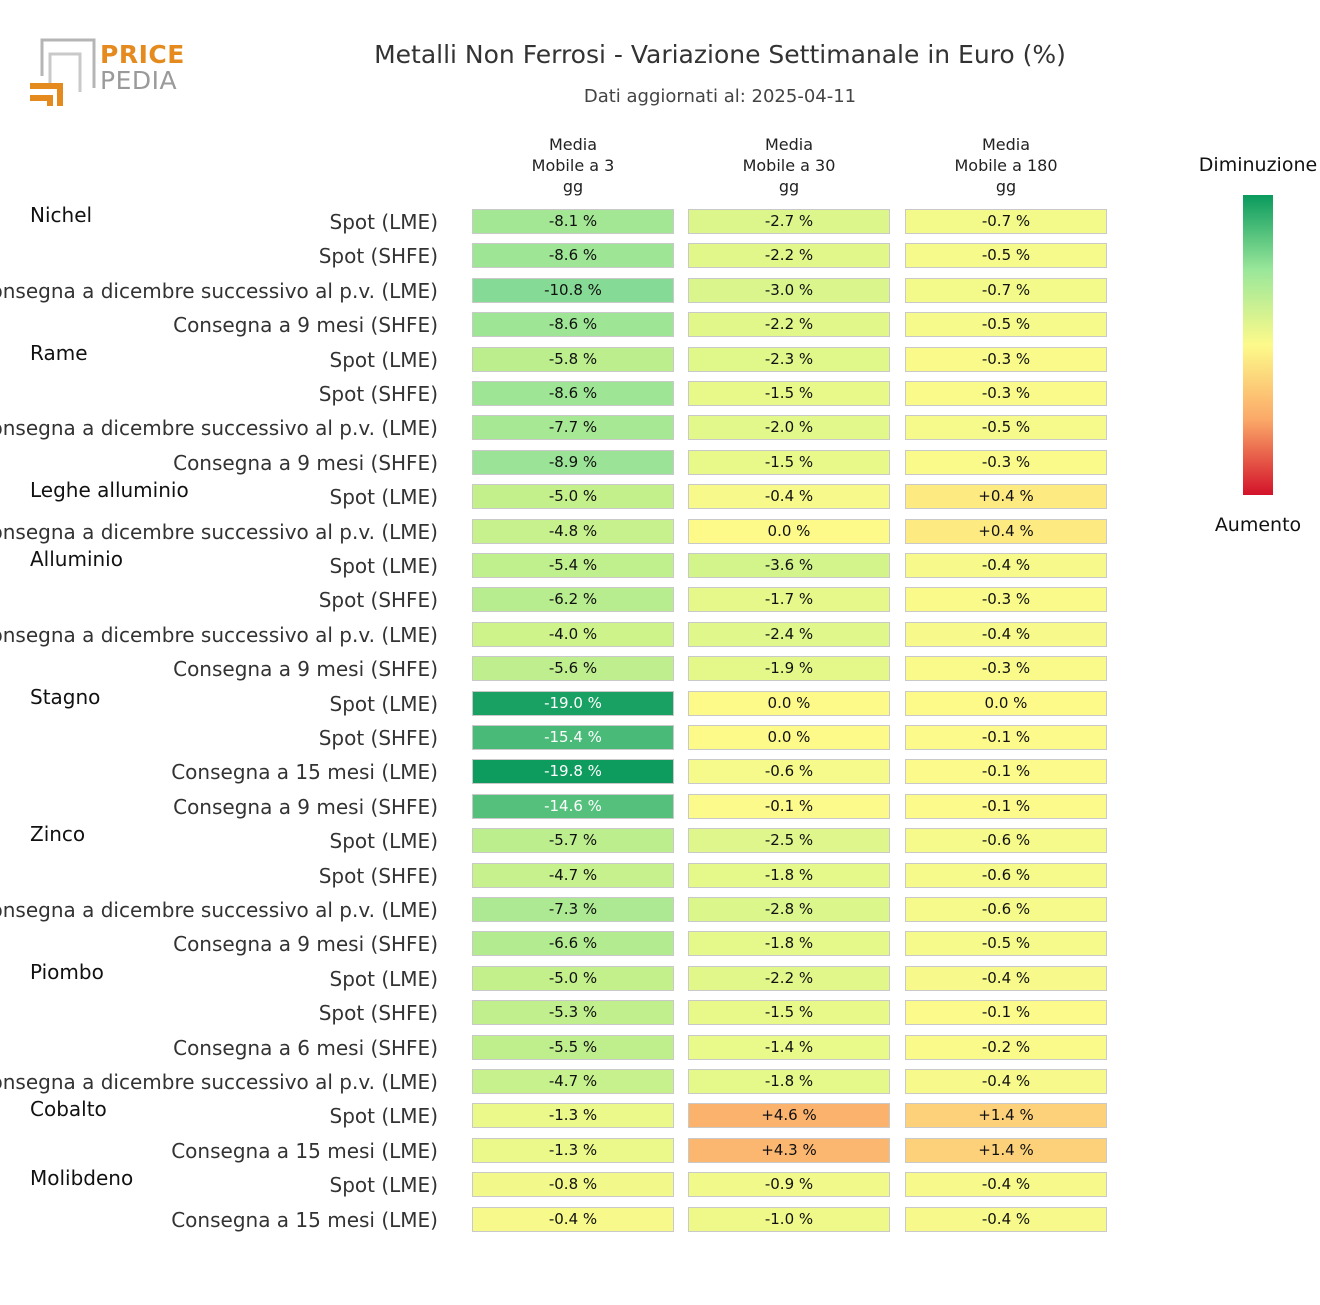  I want to click on metal-group-label: Zinco, so click(58, 834).